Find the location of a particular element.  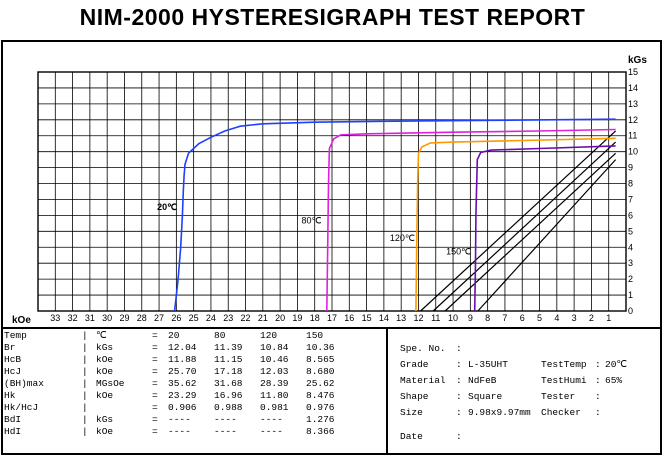

testhumi-label: TestHumi is located at coordinates (564, 380).